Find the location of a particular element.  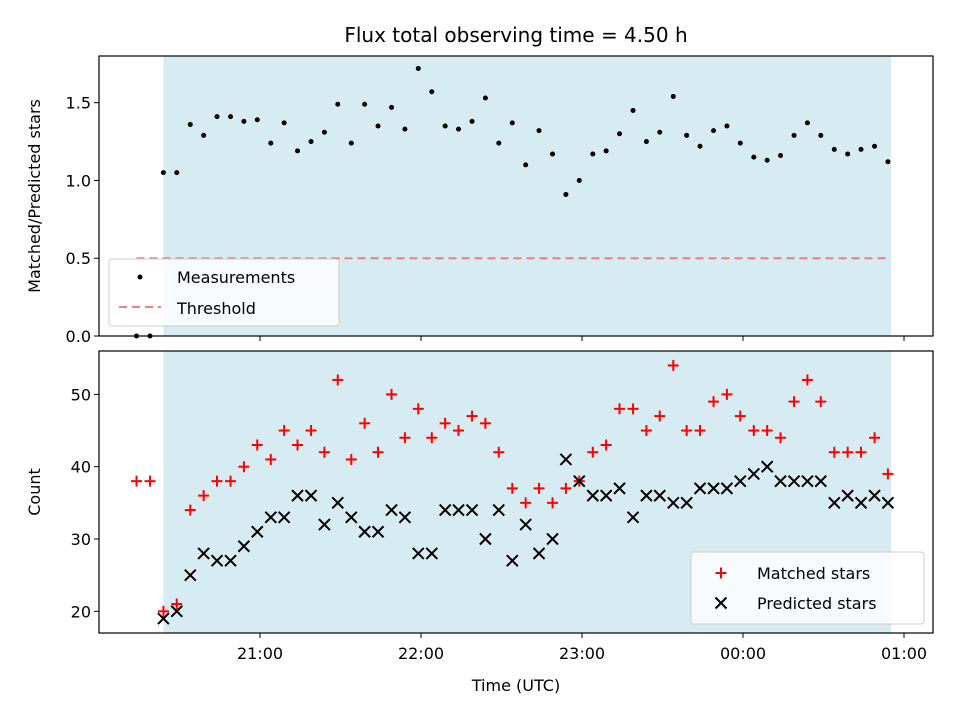

x-ticks-top is located at coordinates (582, 338).